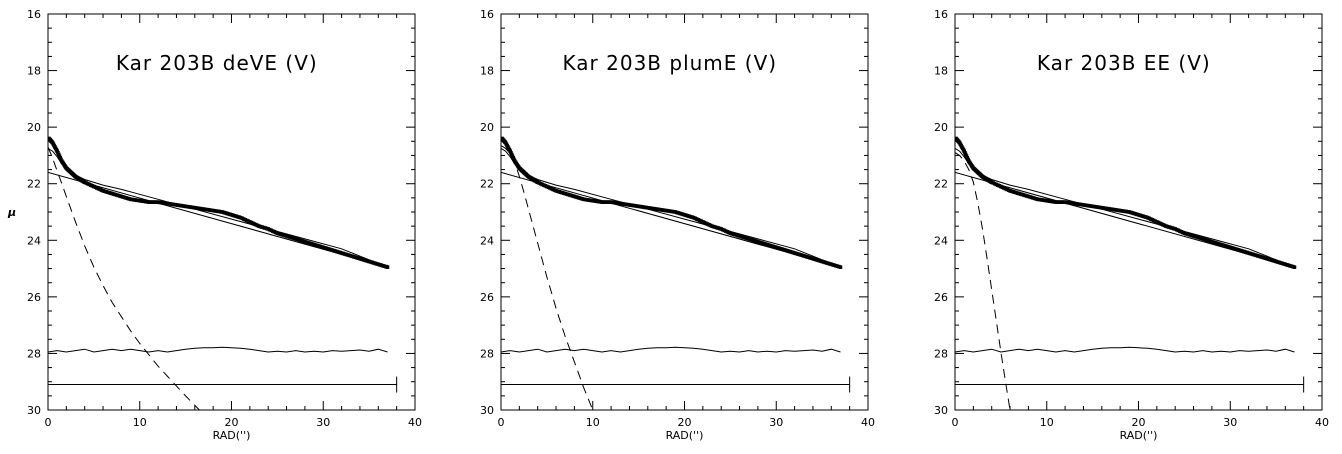  What do you see at coordinates (217, 63) in the screenshot?
I see `chart-title: Kar 203B deVE (V)` at bounding box center [217, 63].